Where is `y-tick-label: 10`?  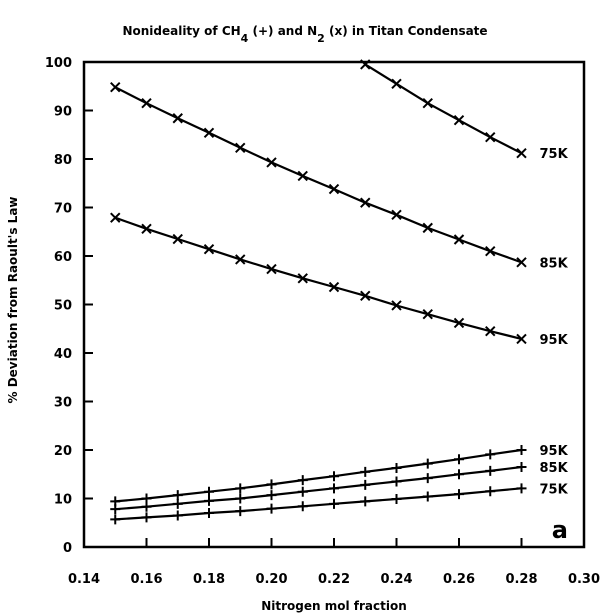 y-tick-label: 10 is located at coordinates (63, 500).